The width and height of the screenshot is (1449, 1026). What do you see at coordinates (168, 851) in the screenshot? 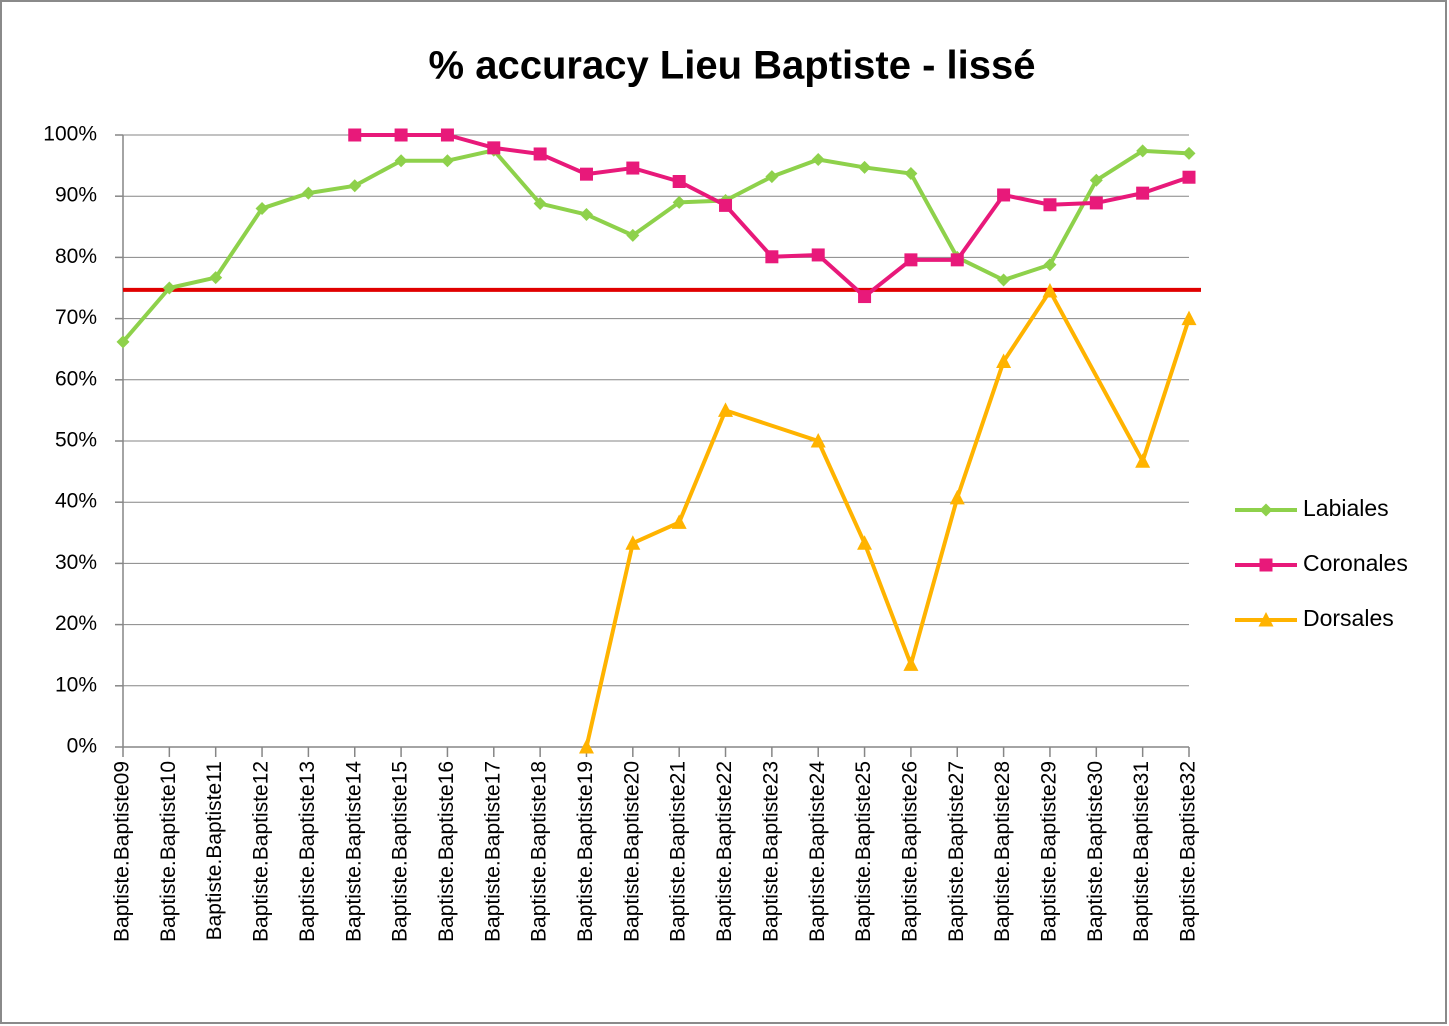
I see `x-tick-label: Baptiste.Baptiste10` at bounding box center [168, 851].